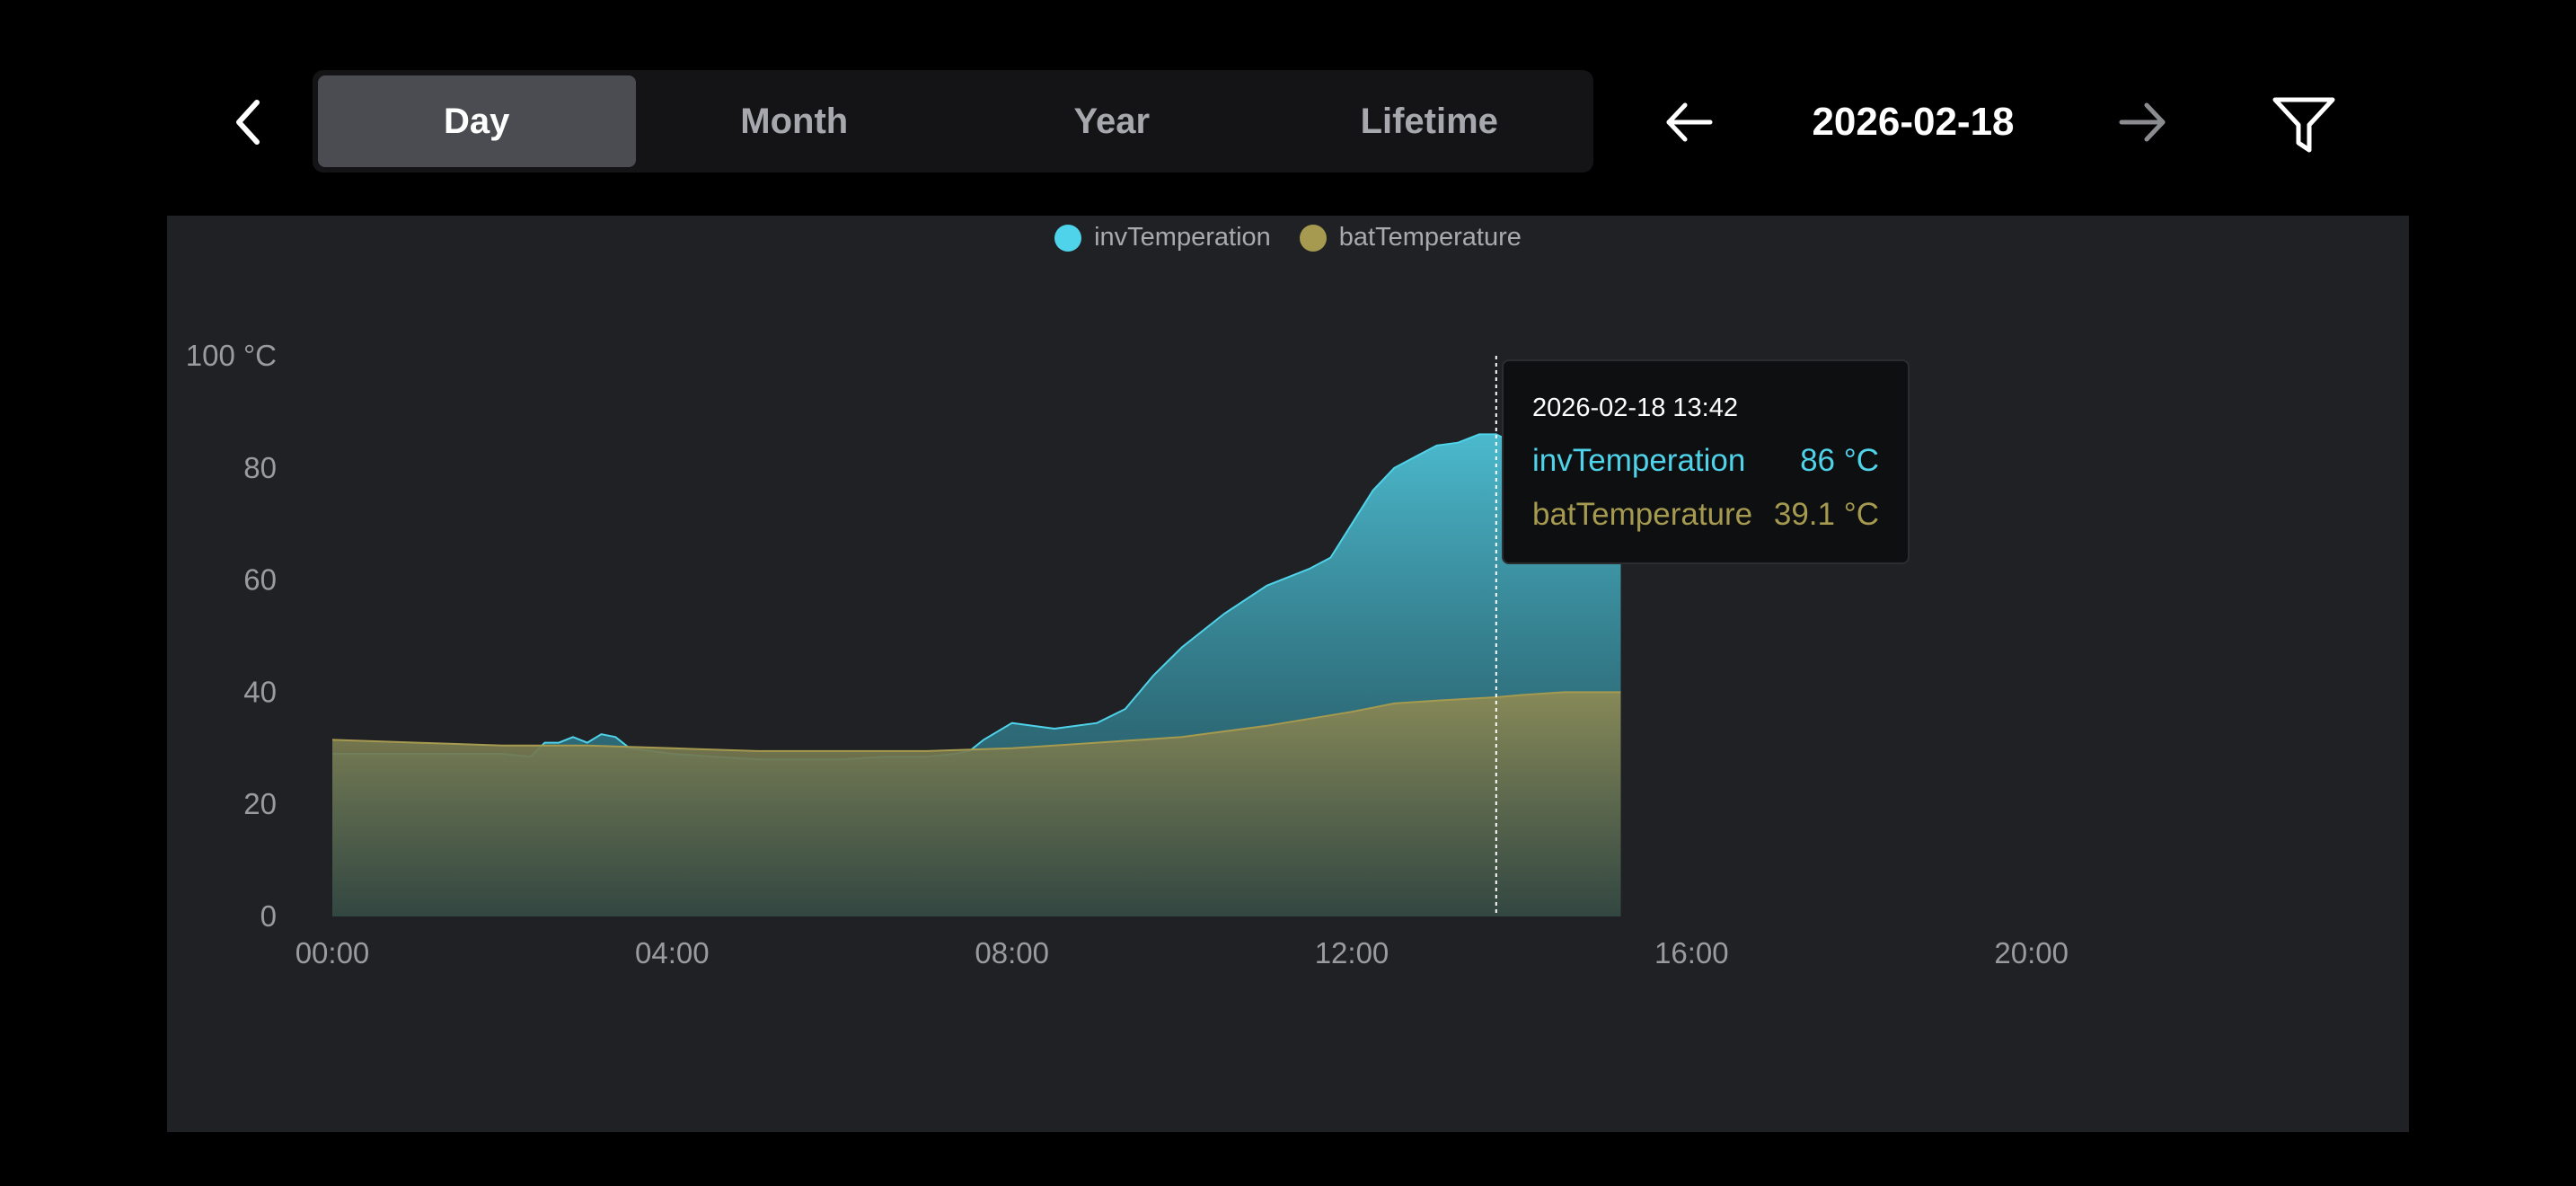 The width and height of the screenshot is (2576, 1186). I want to click on tooltip-inv-name: invTemperation, so click(1639, 460).